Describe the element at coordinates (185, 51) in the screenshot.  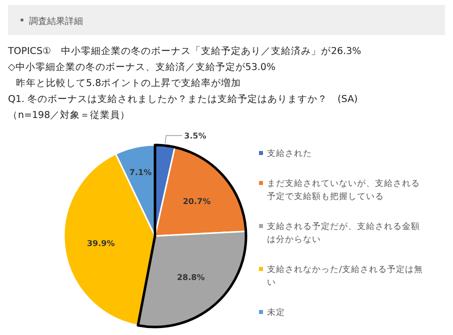
I see `title: TOPICS① 中小零細企業の冬のボーナス「支給予定あり／支給済み」が26.3%` at that location.